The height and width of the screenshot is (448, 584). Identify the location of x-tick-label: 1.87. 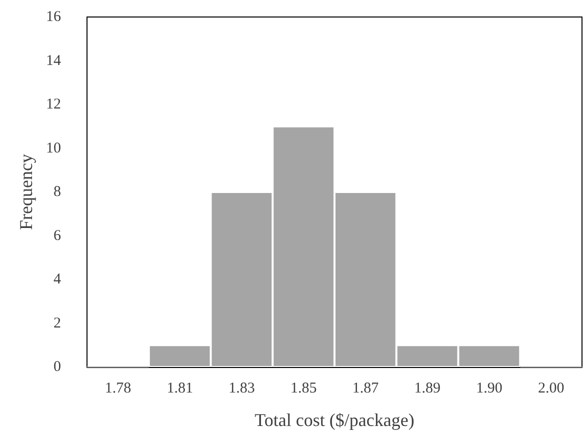
(366, 388).